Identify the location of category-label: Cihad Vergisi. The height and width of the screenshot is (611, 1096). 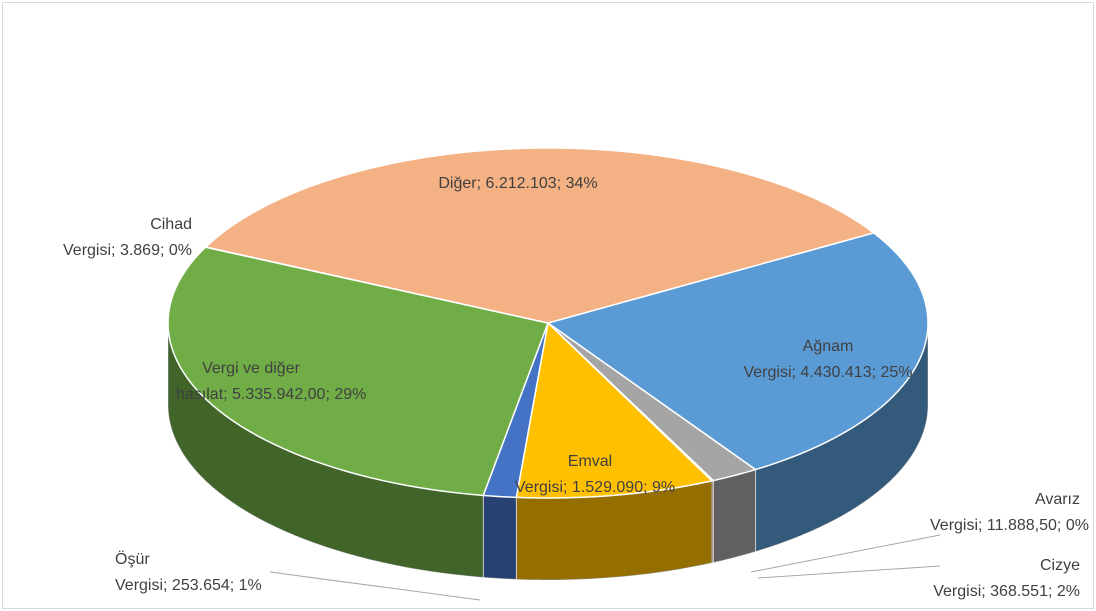
(127, 237).